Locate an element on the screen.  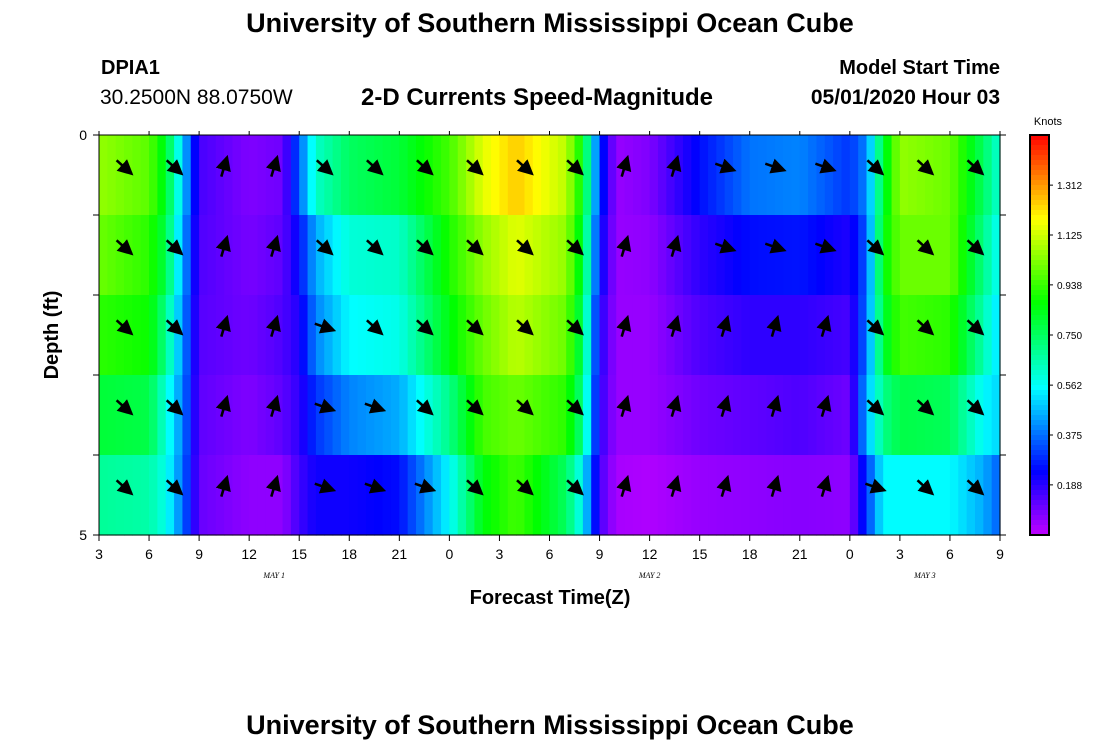
x-tick-label: 6 is located at coordinates (550, 554).